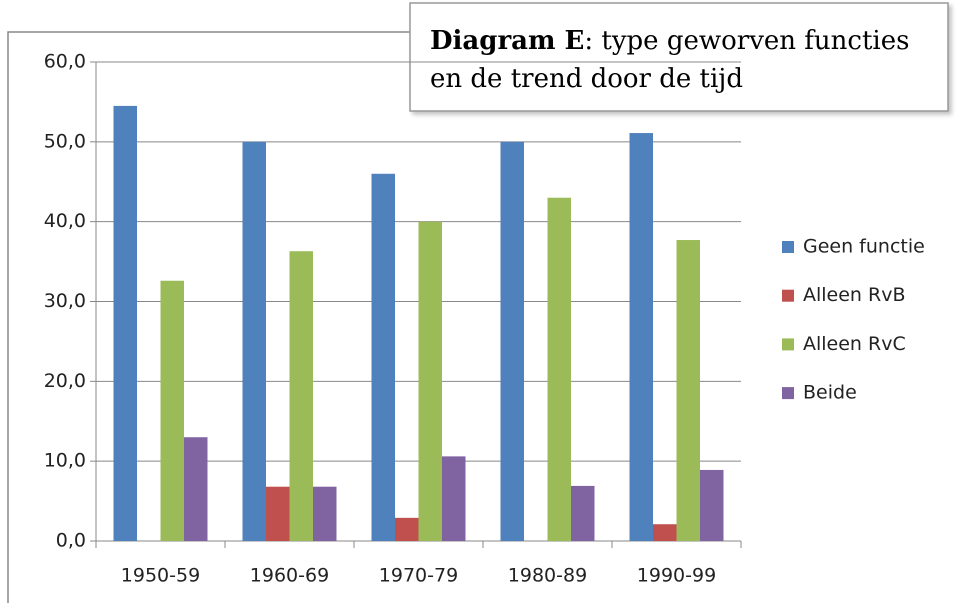 The image size is (958, 603). What do you see at coordinates (676, 576) in the screenshot?
I see `x-tick-label: 1990-99` at bounding box center [676, 576].